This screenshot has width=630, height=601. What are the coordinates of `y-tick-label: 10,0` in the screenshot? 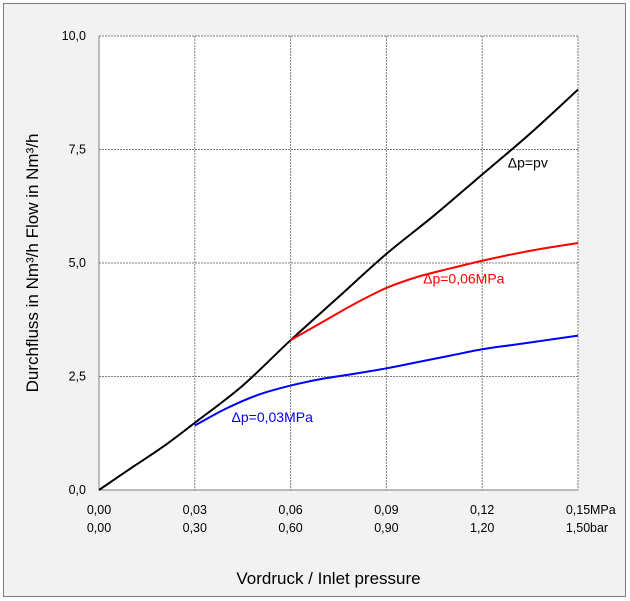 It's located at (74, 36).